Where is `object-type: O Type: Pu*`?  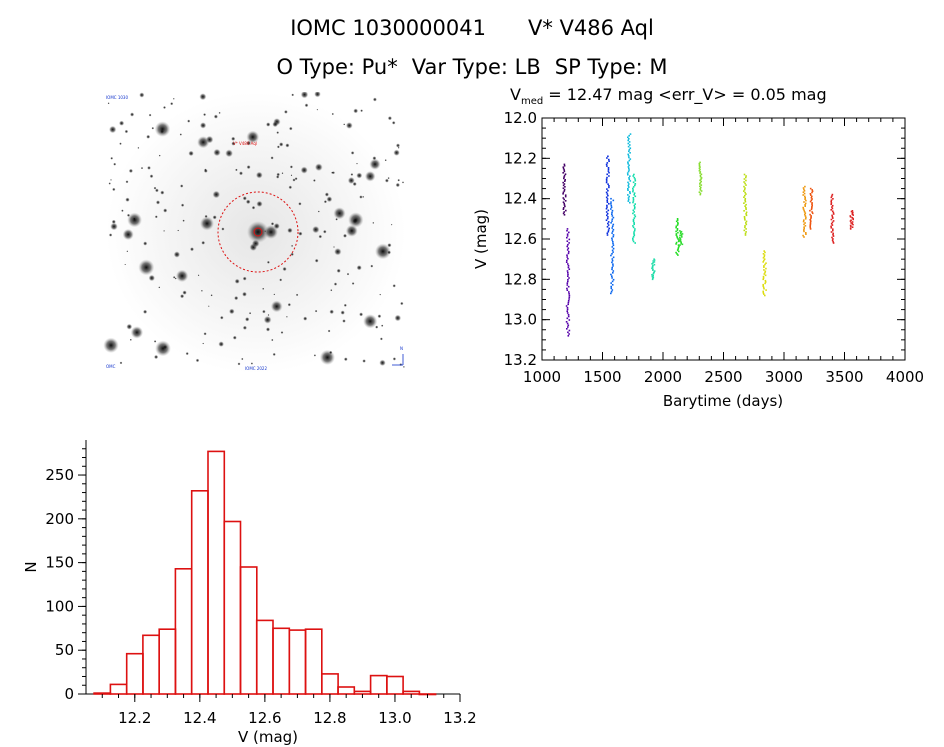
object-type: O Type: Pu* is located at coordinates (337, 67).